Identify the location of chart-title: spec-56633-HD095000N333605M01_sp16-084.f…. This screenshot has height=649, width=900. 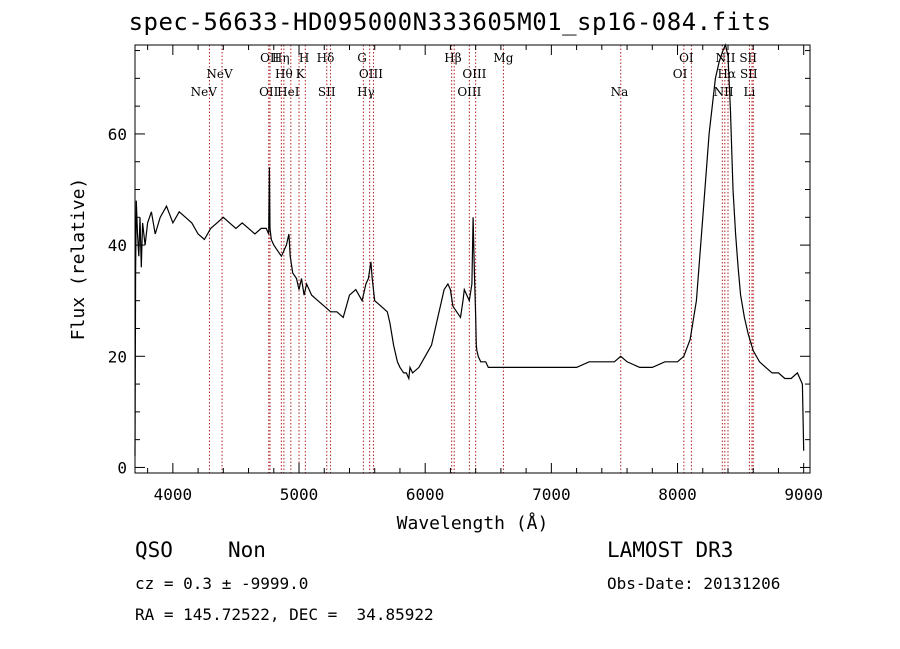
(450, 22).